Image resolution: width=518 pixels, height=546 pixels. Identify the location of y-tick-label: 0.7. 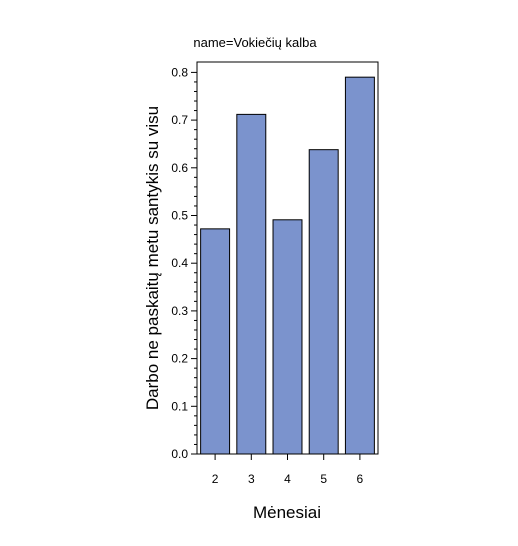
(179, 120).